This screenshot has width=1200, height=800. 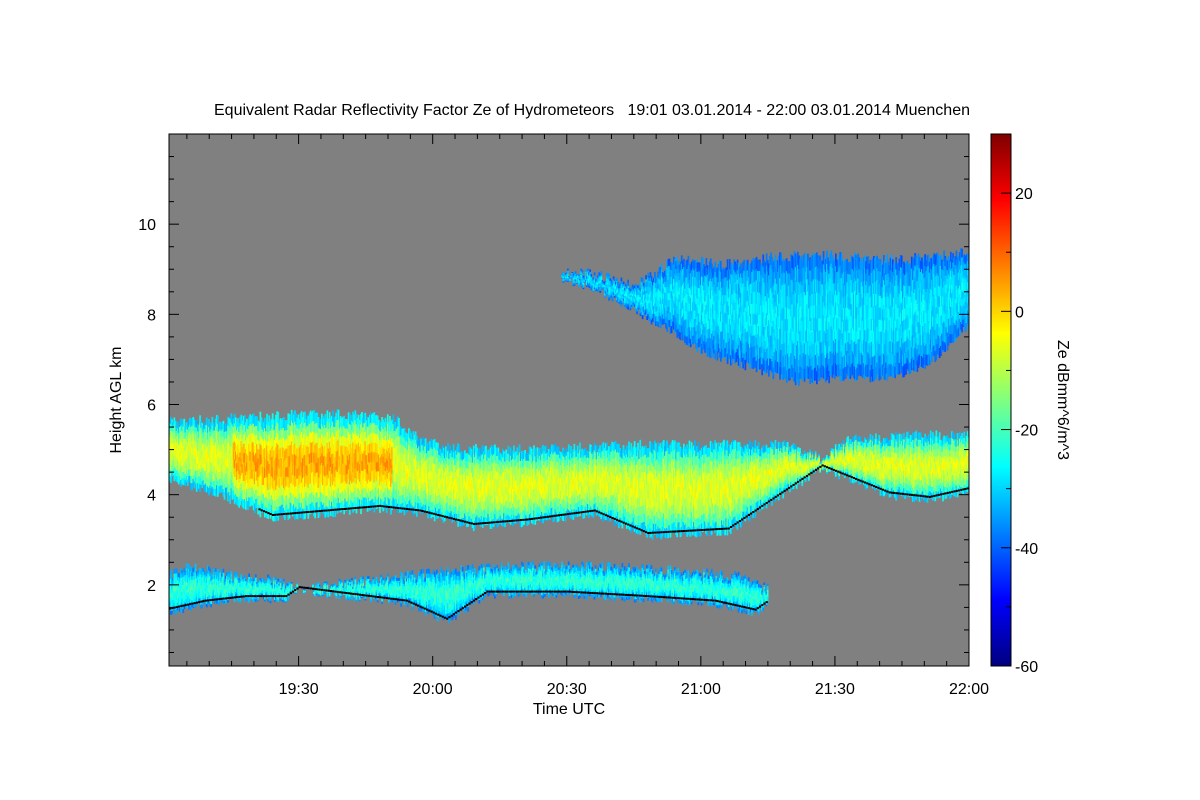 I want to click on colorbar-tick-label: -40, so click(x=1026, y=549).